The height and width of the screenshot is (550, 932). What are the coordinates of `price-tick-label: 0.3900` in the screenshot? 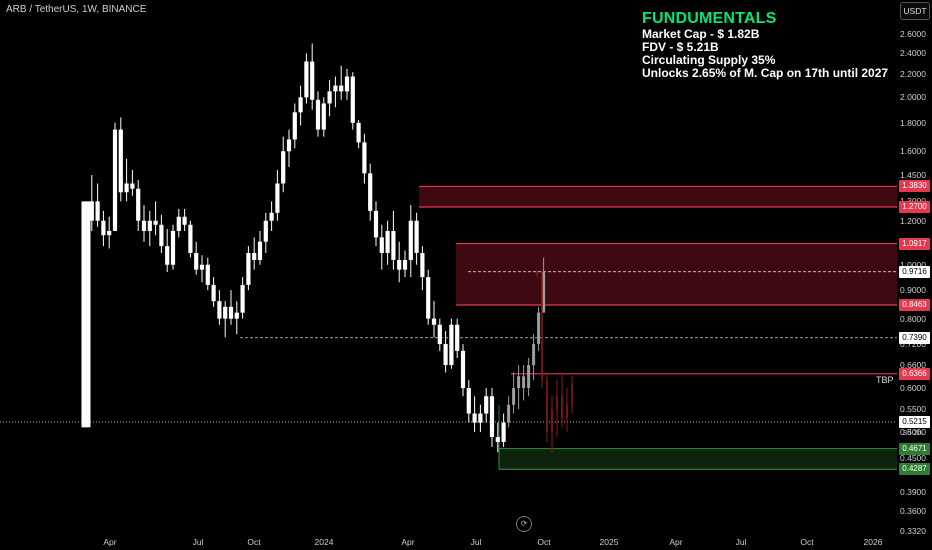 It's located at (913, 492).